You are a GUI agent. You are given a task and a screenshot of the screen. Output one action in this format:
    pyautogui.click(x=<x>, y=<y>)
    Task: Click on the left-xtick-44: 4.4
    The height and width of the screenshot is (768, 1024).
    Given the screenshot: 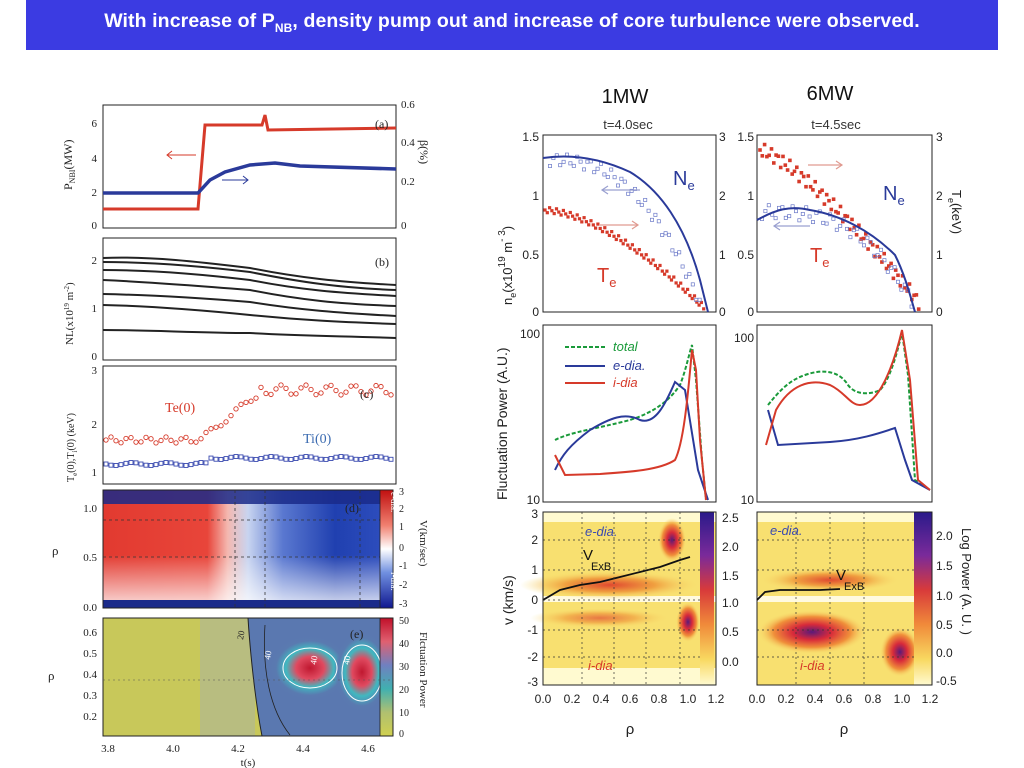 What is the action you would take?
    pyautogui.click(x=303, y=749)
    